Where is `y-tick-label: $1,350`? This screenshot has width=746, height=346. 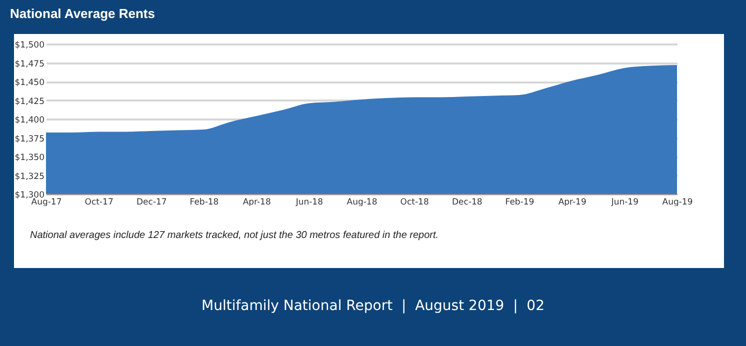 y-tick-label: $1,350 is located at coordinates (29, 158).